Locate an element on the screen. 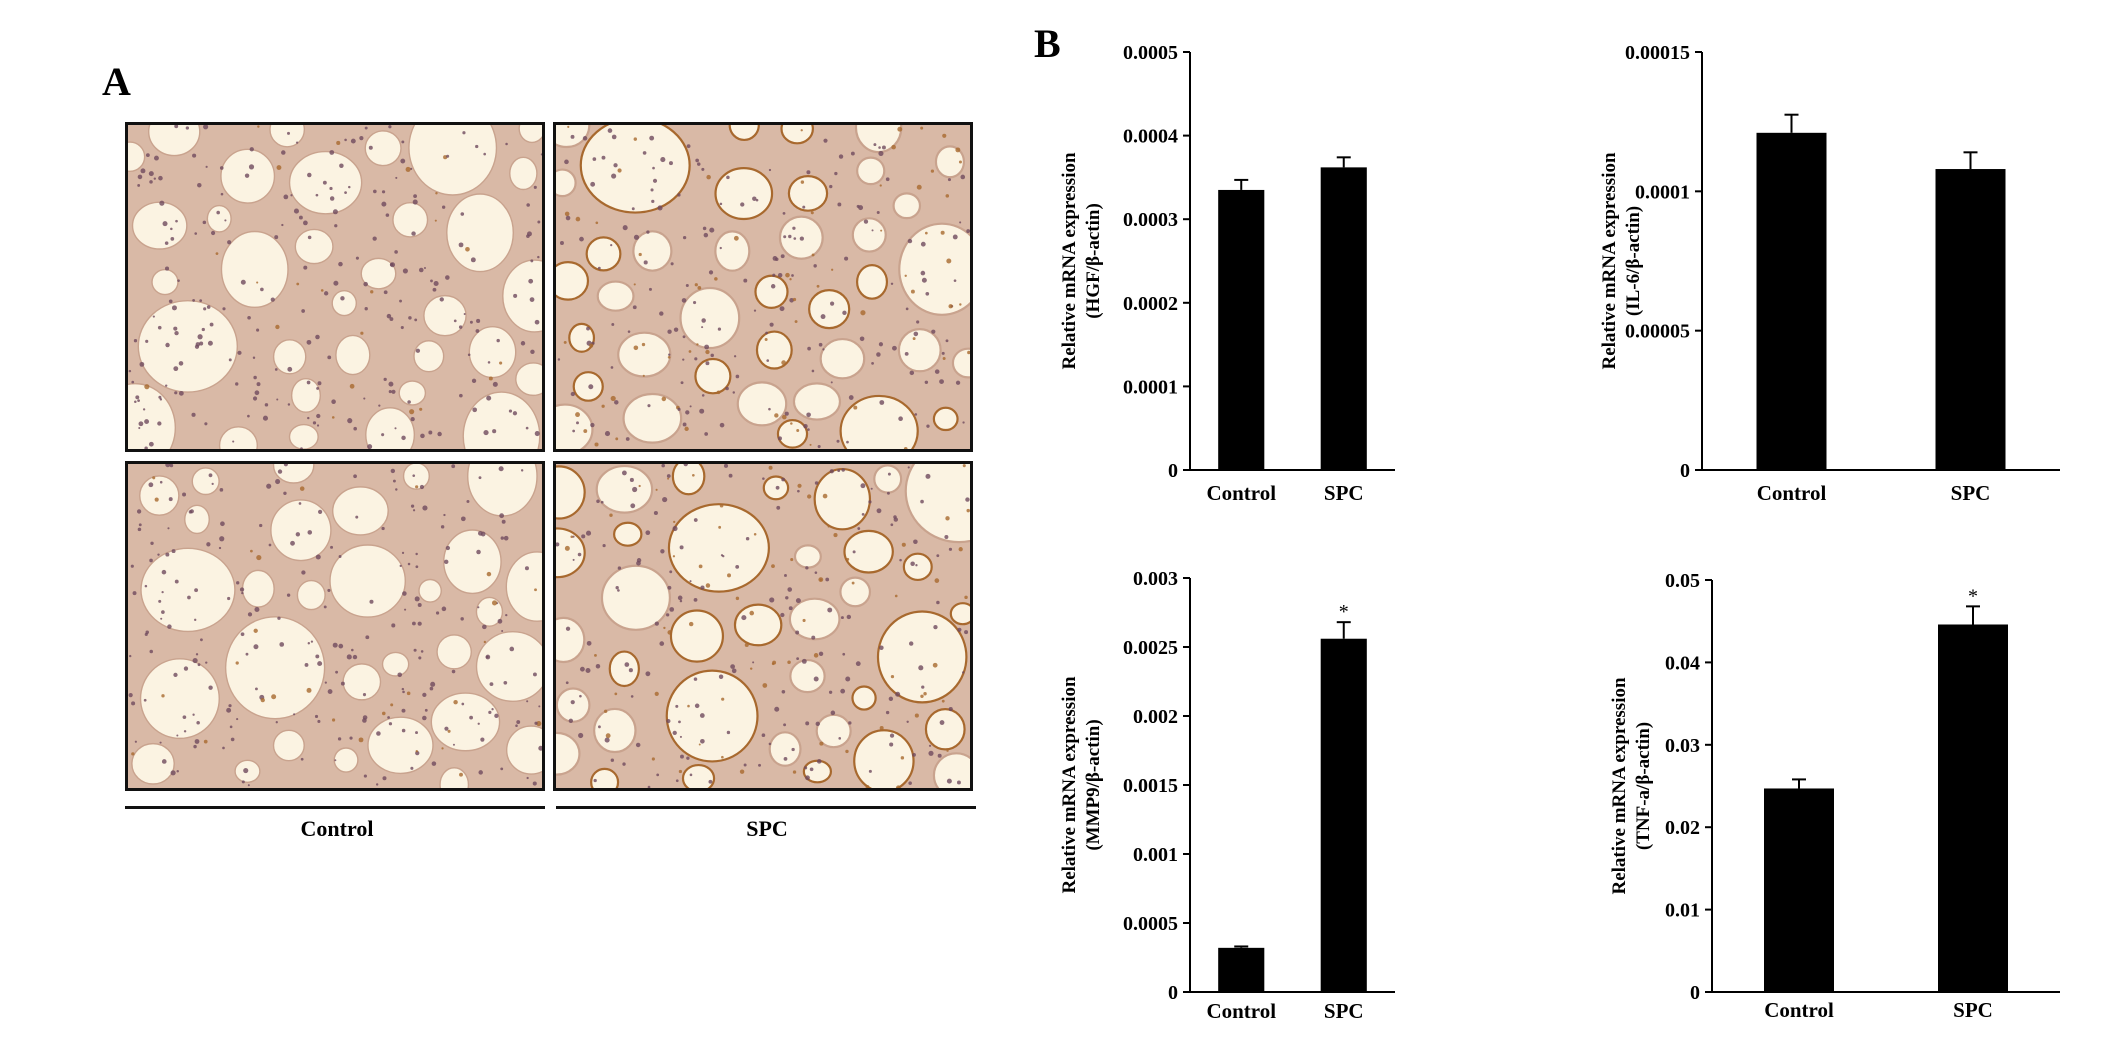 The image size is (2126, 1041). spc-group-label: SPC is located at coordinates (767, 828).